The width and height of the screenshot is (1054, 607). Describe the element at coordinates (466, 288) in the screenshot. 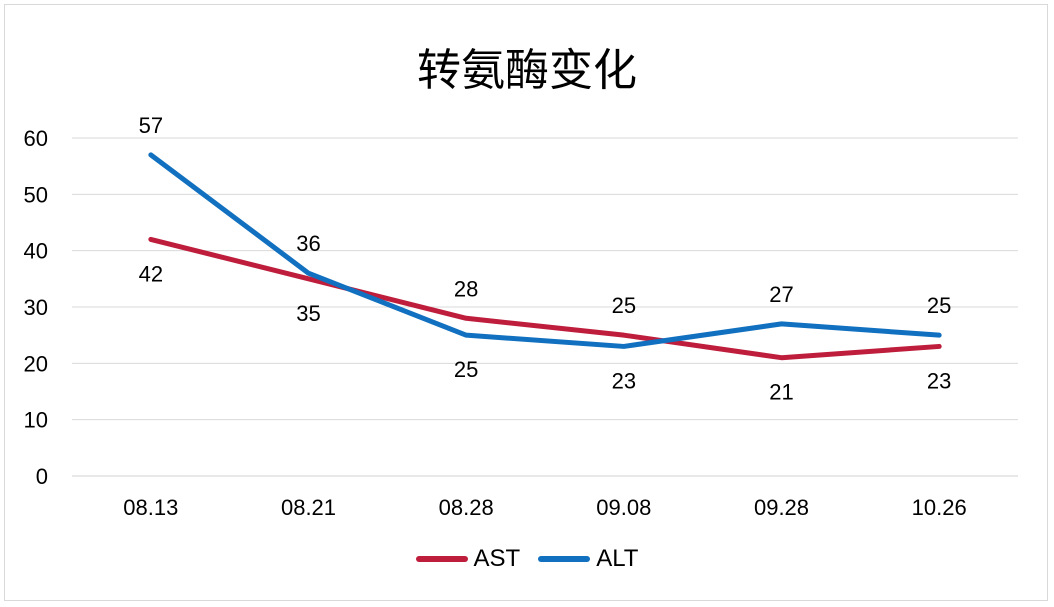

I see `data-label-ast: 28` at that location.